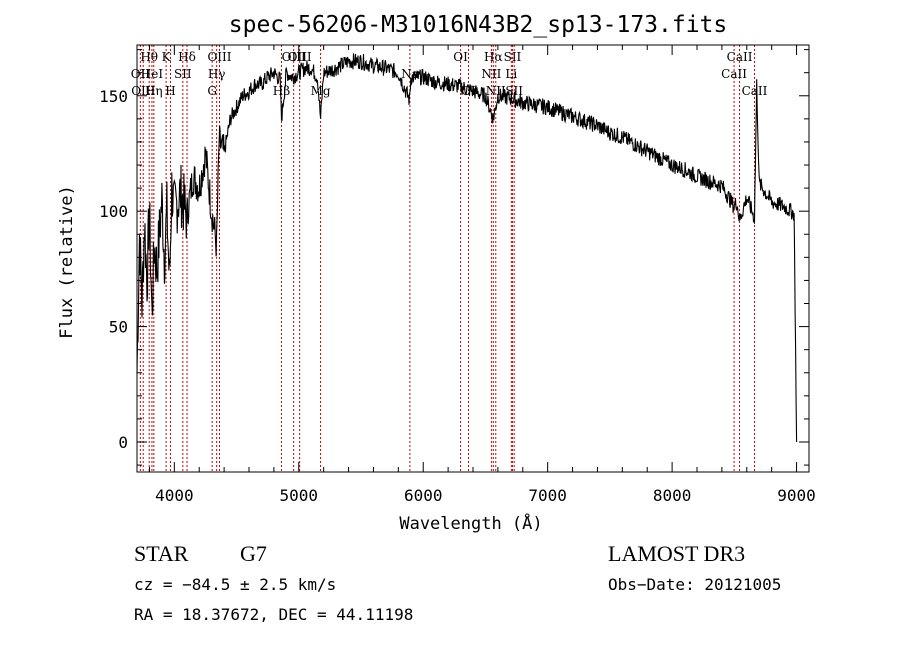 The image size is (900, 649). What do you see at coordinates (161, 553) in the screenshot?
I see `object-class: STAR` at bounding box center [161, 553].